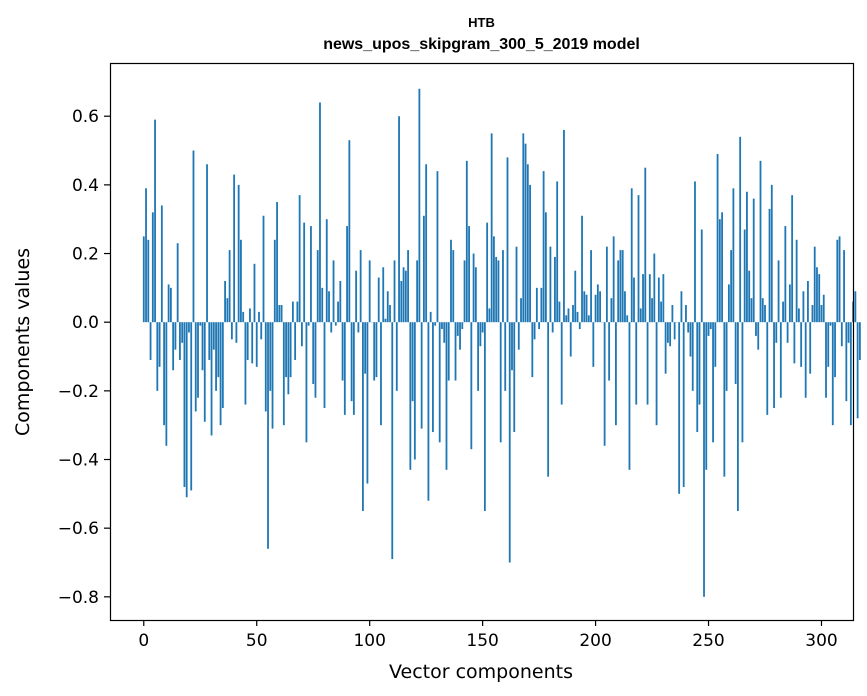 The image size is (867, 696). I want to click on x-axis-ticks: 0 50 100 150 200 250 300, so click(488, 635).